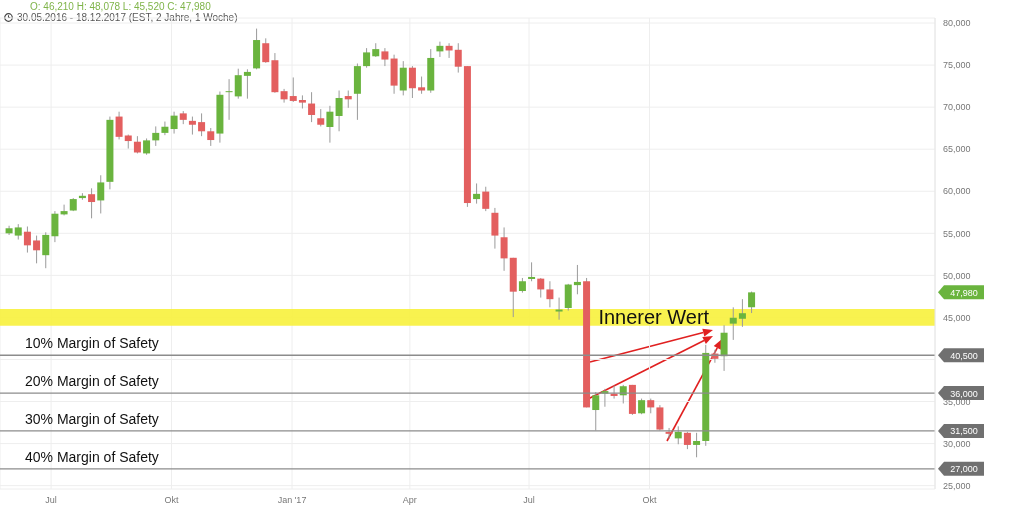 This screenshot has height=507, width=1024. What do you see at coordinates (92, 456) in the screenshot?
I see `ref-line-label: 40% Margin of Safety` at bounding box center [92, 456].